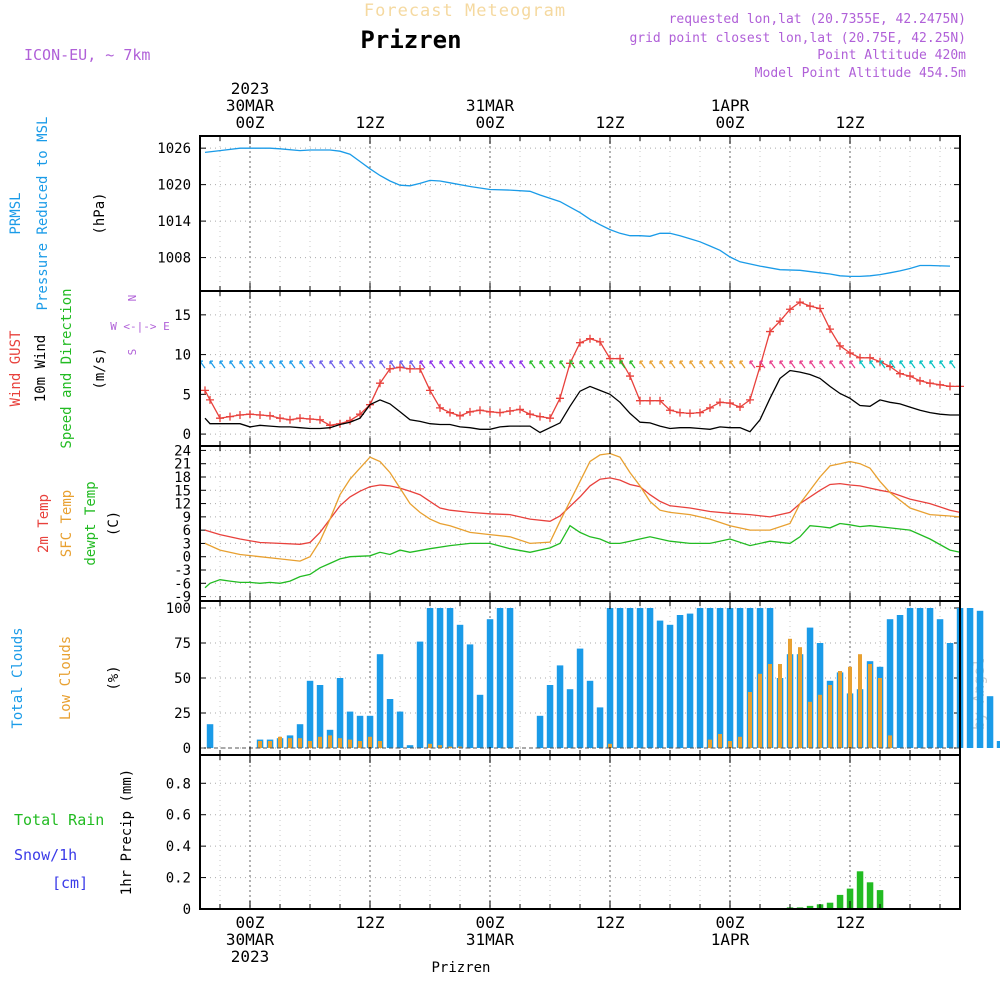 The width and height of the screenshot is (1000, 1004). Describe the element at coordinates (582, 511) in the screenshot. I see `series-line-2m-temp` at that location.